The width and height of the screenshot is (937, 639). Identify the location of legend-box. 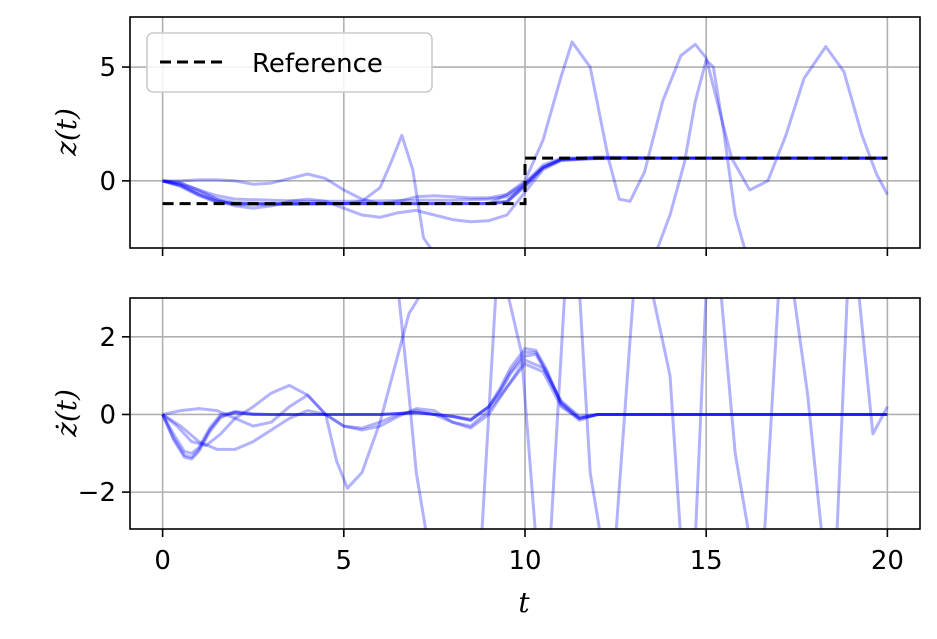
(289, 62).